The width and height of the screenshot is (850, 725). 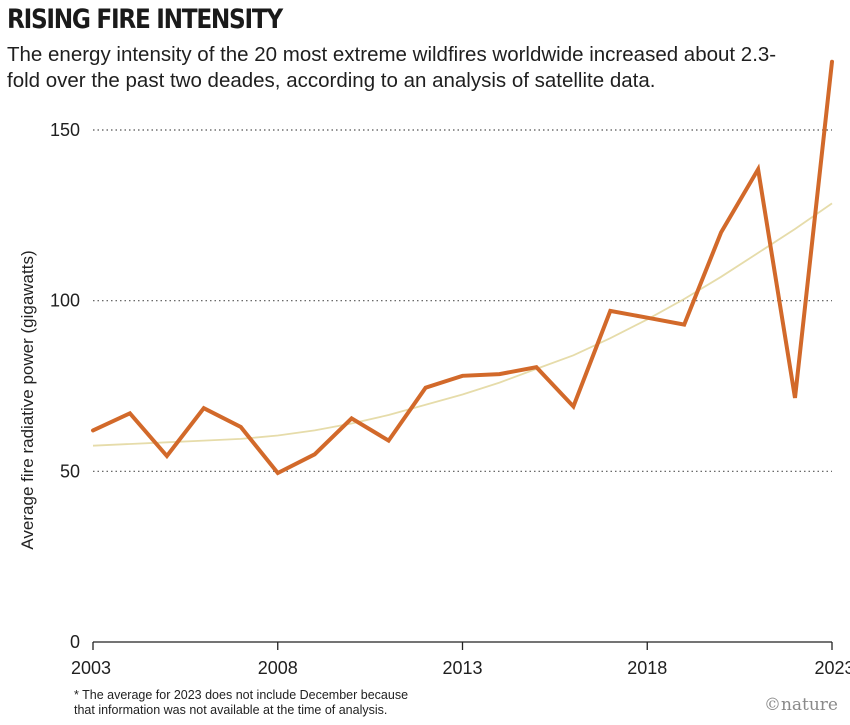 I want to click on x-tick-label-2008: 2008, so click(x=278, y=668).